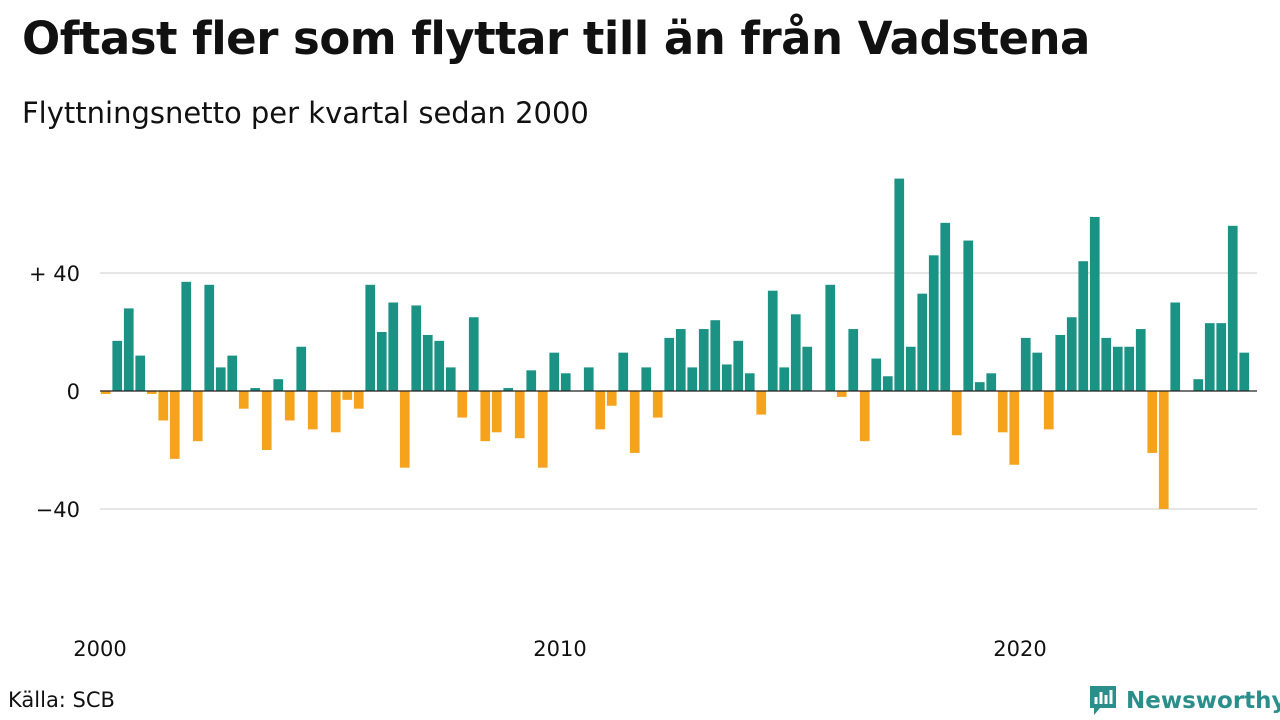  I want to click on newsworthy-logo-icon, so click(1103, 700).